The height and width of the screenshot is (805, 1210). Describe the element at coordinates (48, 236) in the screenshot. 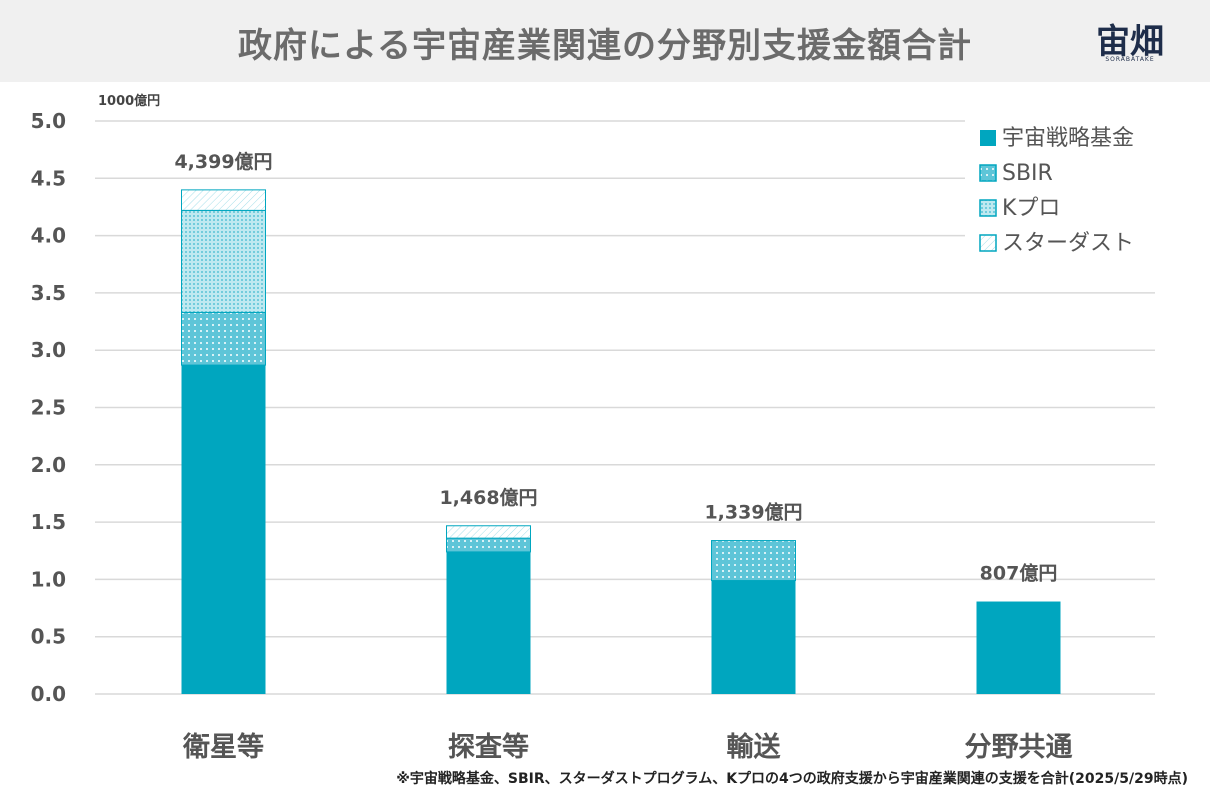

I see `y-tick-label: 4.0` at that location.